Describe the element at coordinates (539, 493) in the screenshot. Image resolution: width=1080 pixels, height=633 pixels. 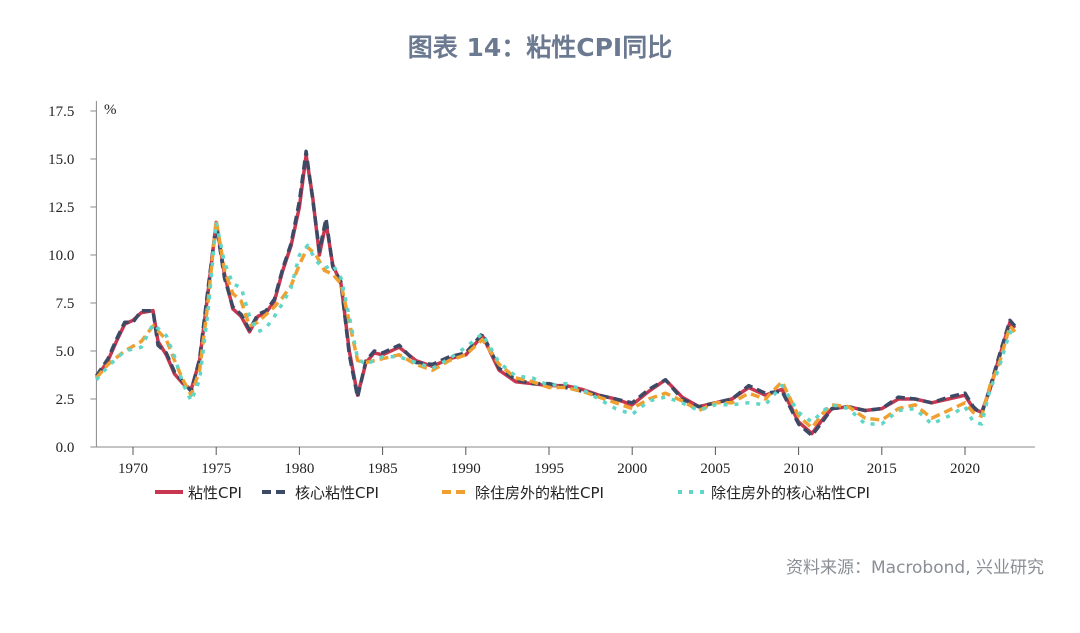
I see `legend-label: 除住房外的粘性CPI` at that location.